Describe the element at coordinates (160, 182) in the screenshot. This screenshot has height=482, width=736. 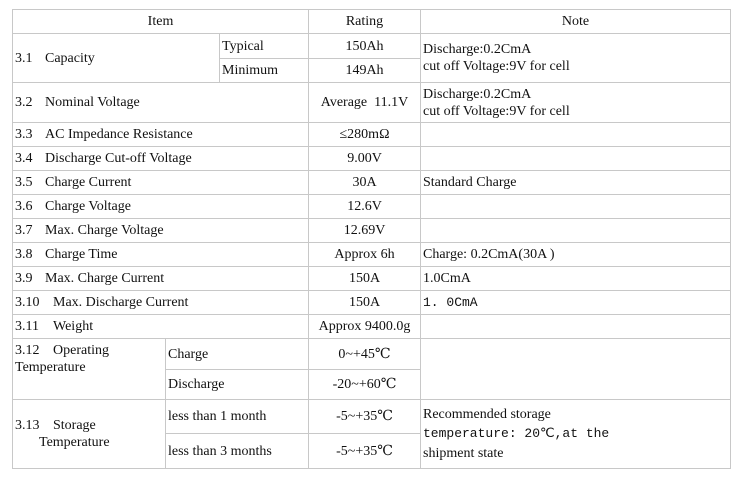
I see `item-cell: 3.5 Charge Current` at that location.